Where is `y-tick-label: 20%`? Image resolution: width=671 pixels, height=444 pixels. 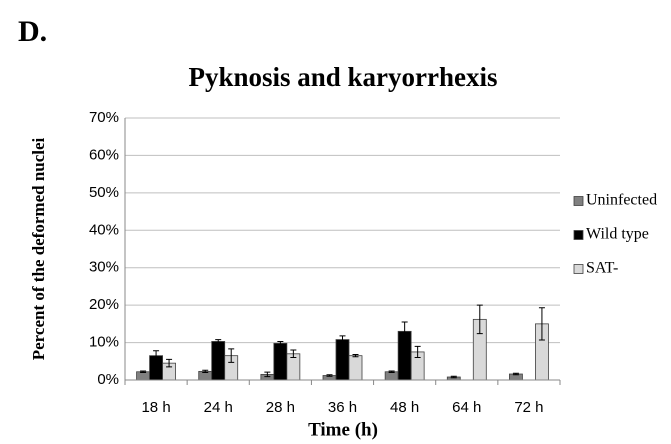 y-tick-label: 20% is located at coordinates (104, 304).